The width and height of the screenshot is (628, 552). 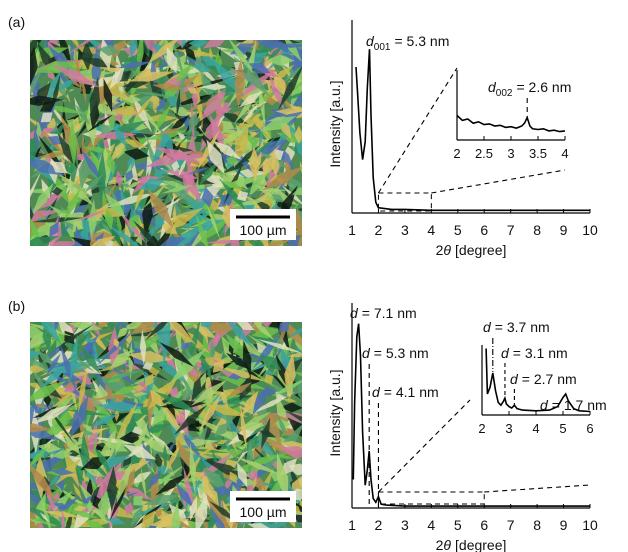 I want to click on guide-line, so click(x=417, y=130).